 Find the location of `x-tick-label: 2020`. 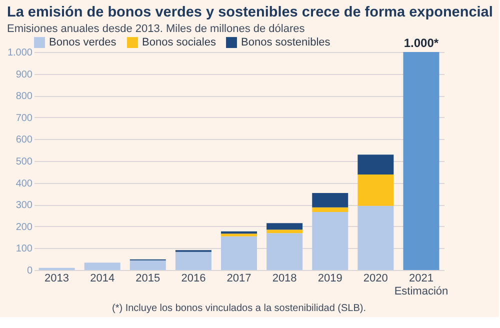

x-tick-label: 2020 is located at coordinates (375, 278).